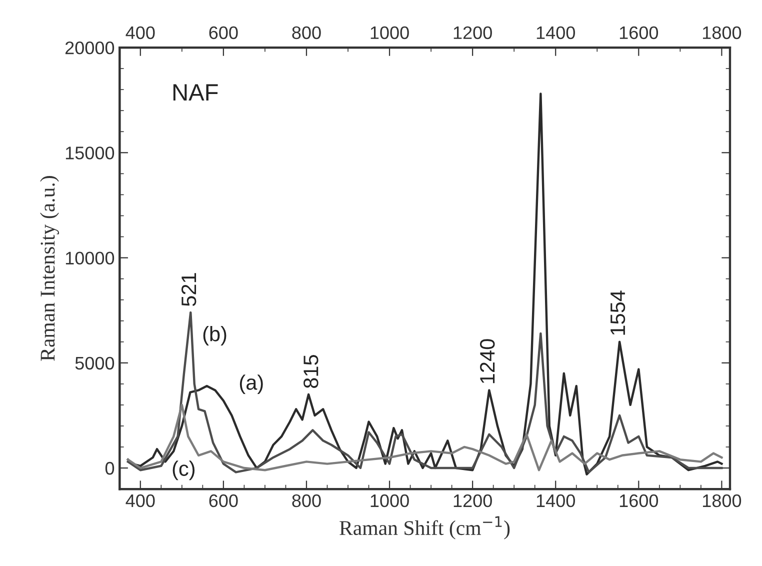 The width and height of the screenshot is (762, 566). I want to click on x2-tick-label: 1600, so click(639, 33).